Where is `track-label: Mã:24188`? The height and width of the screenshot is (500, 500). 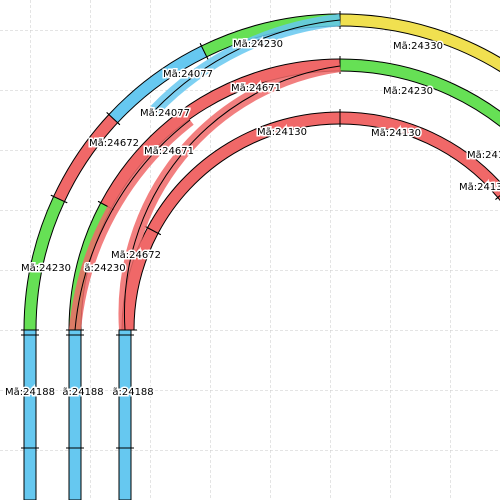 track-label: Mã:24188 is located at coordinates (30, 392).